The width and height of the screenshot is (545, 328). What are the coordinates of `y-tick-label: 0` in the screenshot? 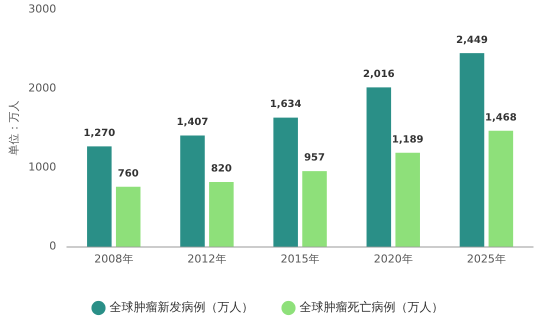 It's located at (52, 246).